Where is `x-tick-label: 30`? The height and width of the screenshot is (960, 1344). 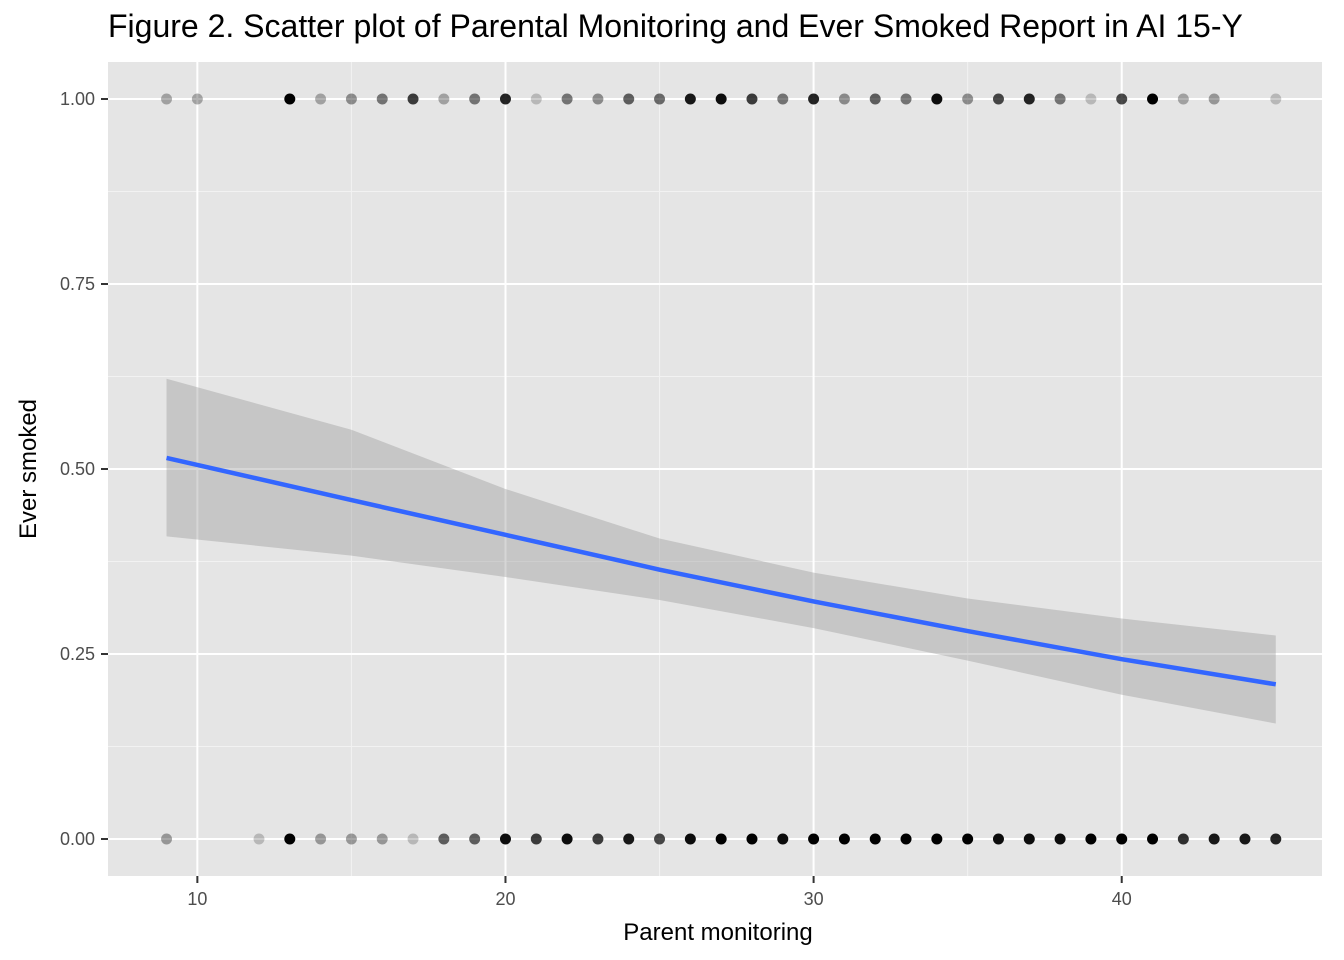
x-tick-label: 30 is located at coordinates (814, 899).